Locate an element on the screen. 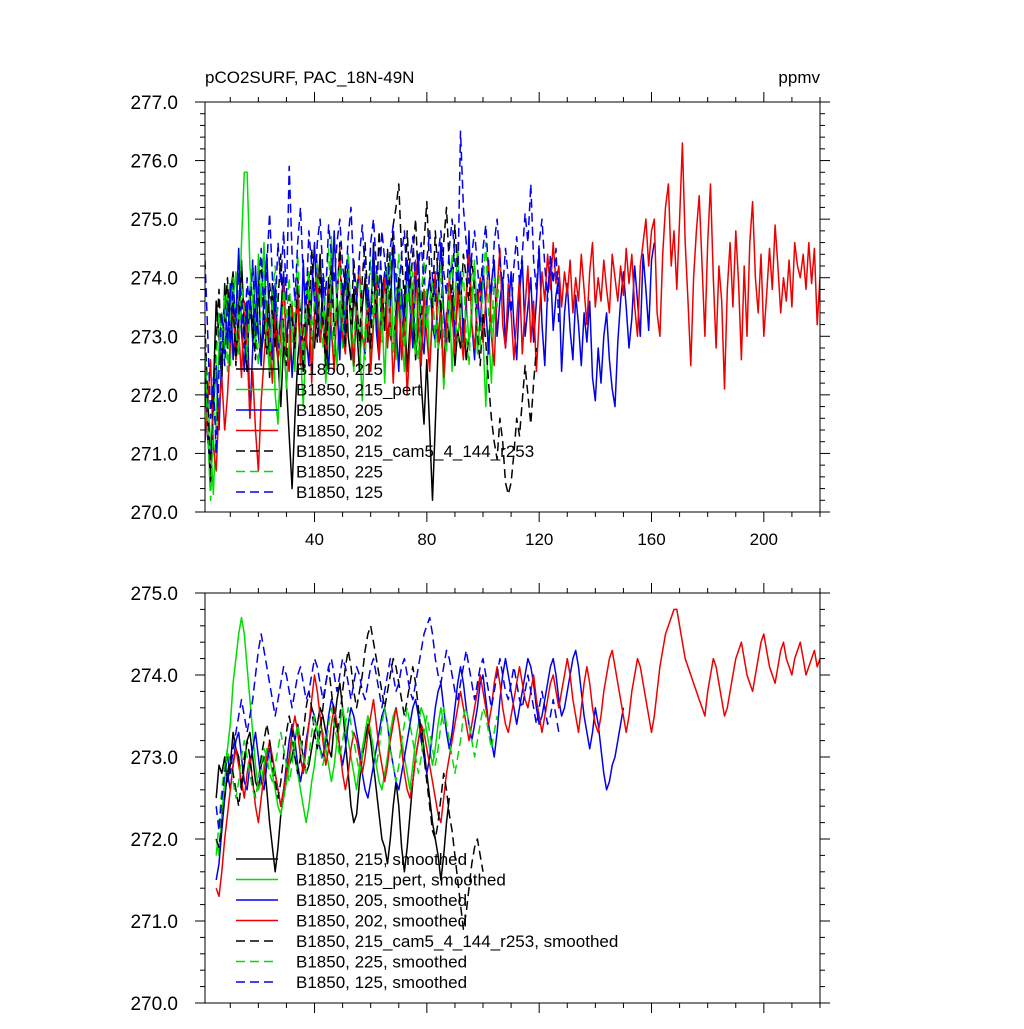 The height and width of the screenshot is (1029, 1024). legend-label: B1850, 215 is located at coordinates (339, 369).